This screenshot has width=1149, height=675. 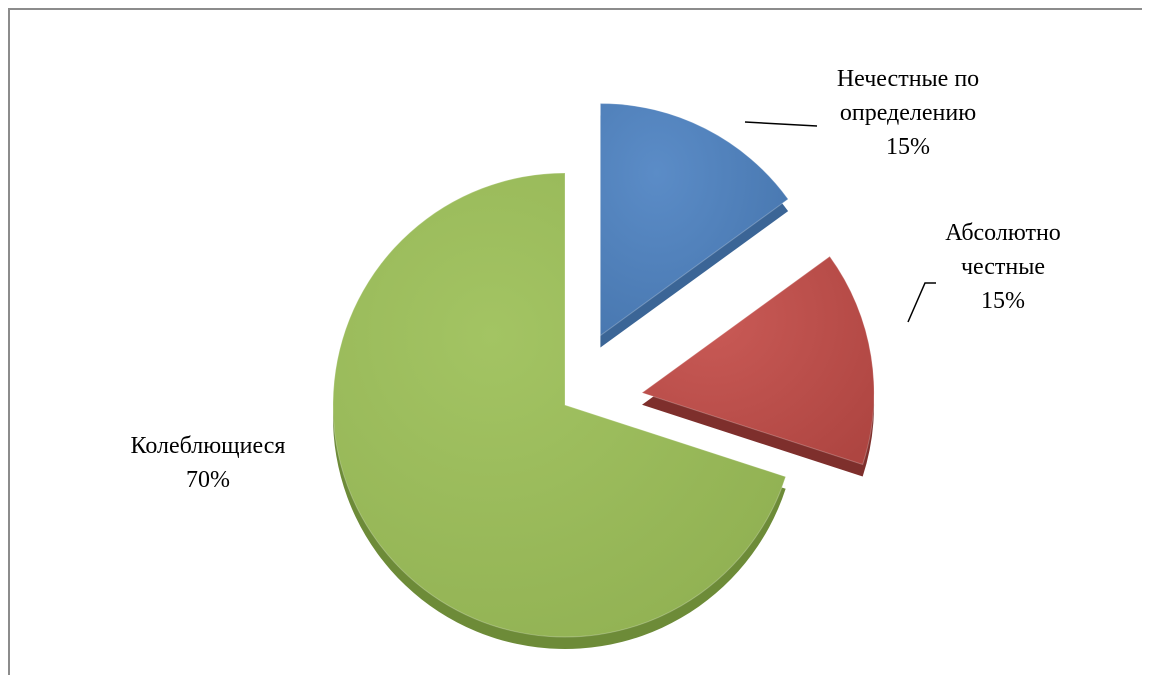 What do you see at coordinates (208, 480) in the screenshot?
I see `data-label-value-3: 70%` at bounding box center [208, 480].